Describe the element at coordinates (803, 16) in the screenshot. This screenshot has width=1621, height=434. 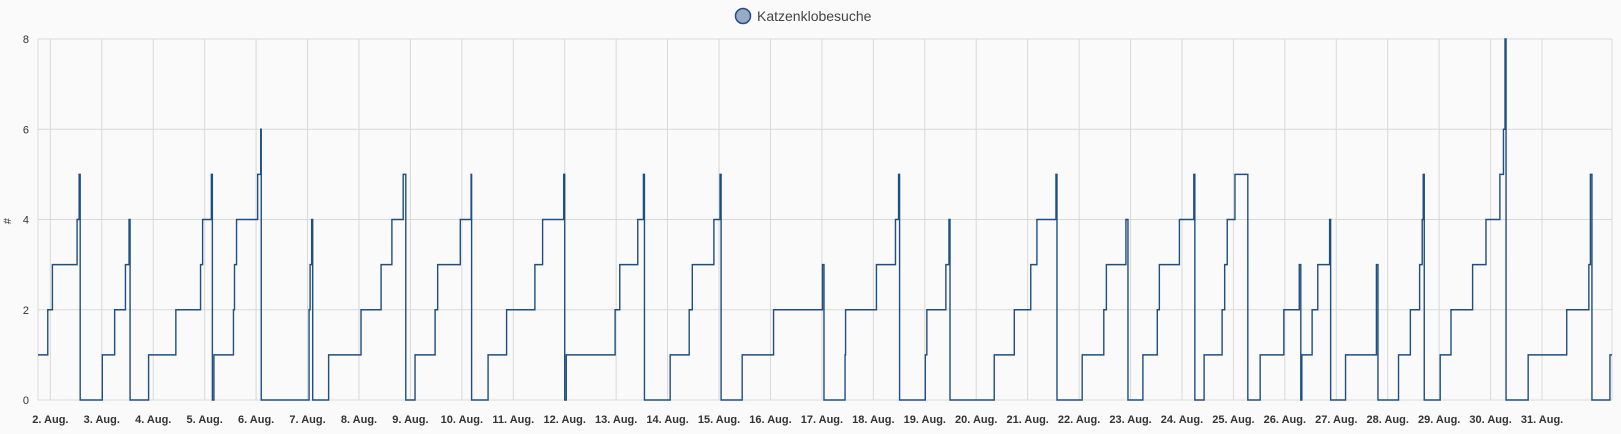
I see `legend: Katzenklobesuche` at that location.